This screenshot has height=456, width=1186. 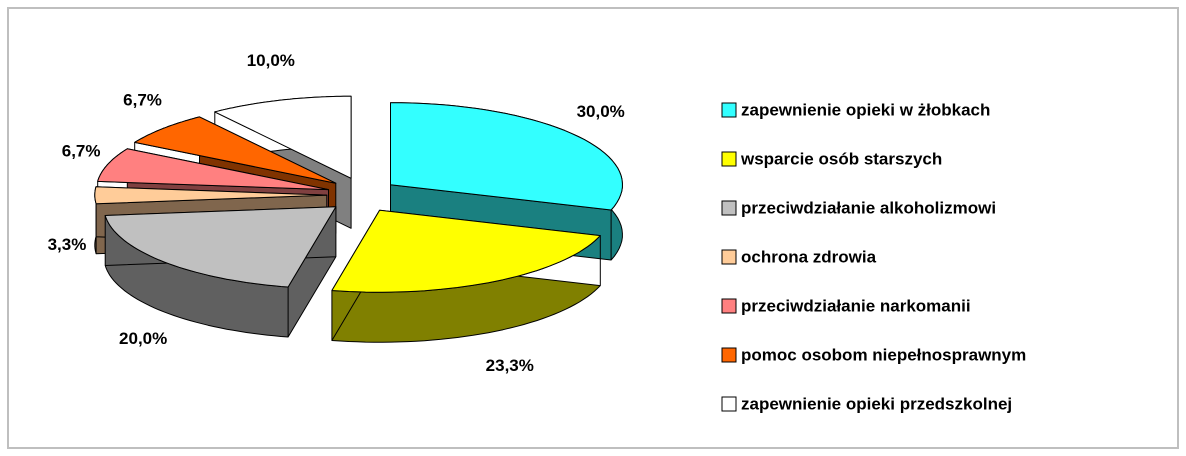 I want to click on legend-label: zapewnienie opieki w żłobkach, so click(x=865, y=109).